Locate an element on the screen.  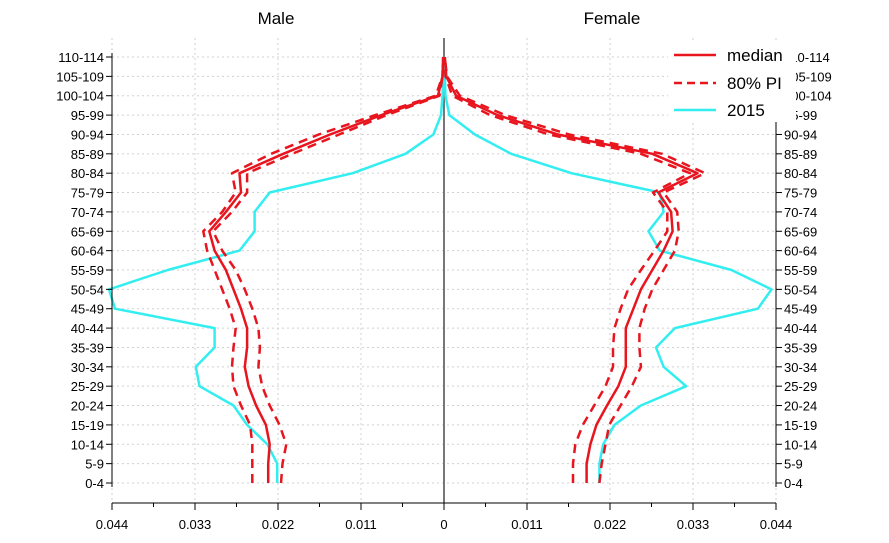
x-tick-label-7: 0.033 is located at coordinates (693, 524).